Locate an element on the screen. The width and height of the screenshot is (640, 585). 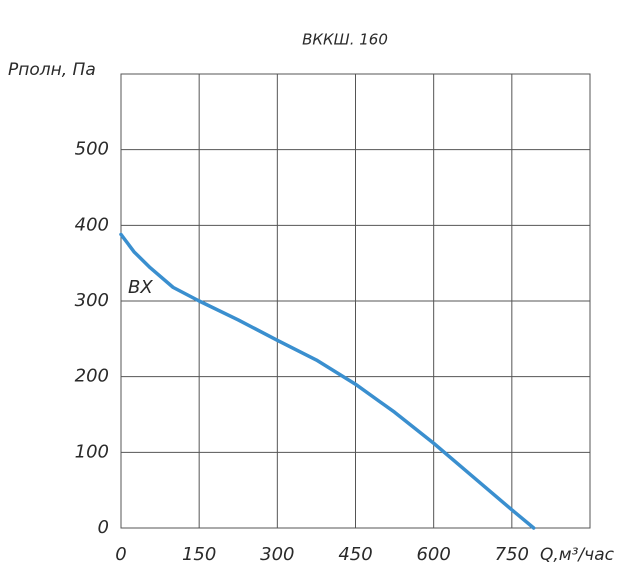
x-tick-label: 600 is located at coordinates (433, 554).